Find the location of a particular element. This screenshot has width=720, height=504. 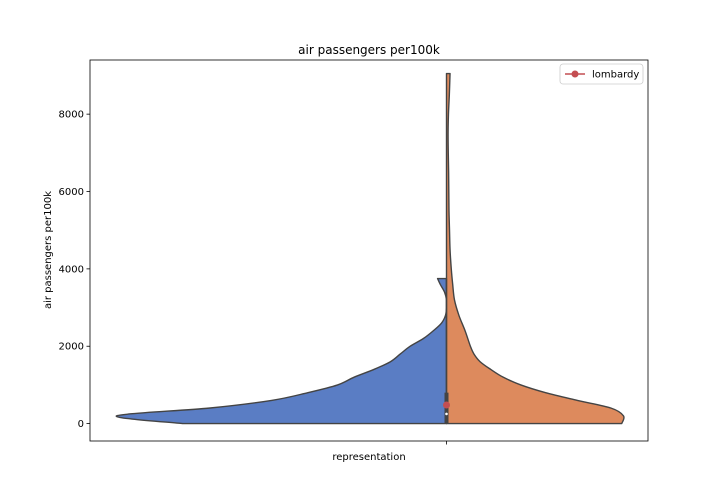

box-median is located at coordinates (446, 414).